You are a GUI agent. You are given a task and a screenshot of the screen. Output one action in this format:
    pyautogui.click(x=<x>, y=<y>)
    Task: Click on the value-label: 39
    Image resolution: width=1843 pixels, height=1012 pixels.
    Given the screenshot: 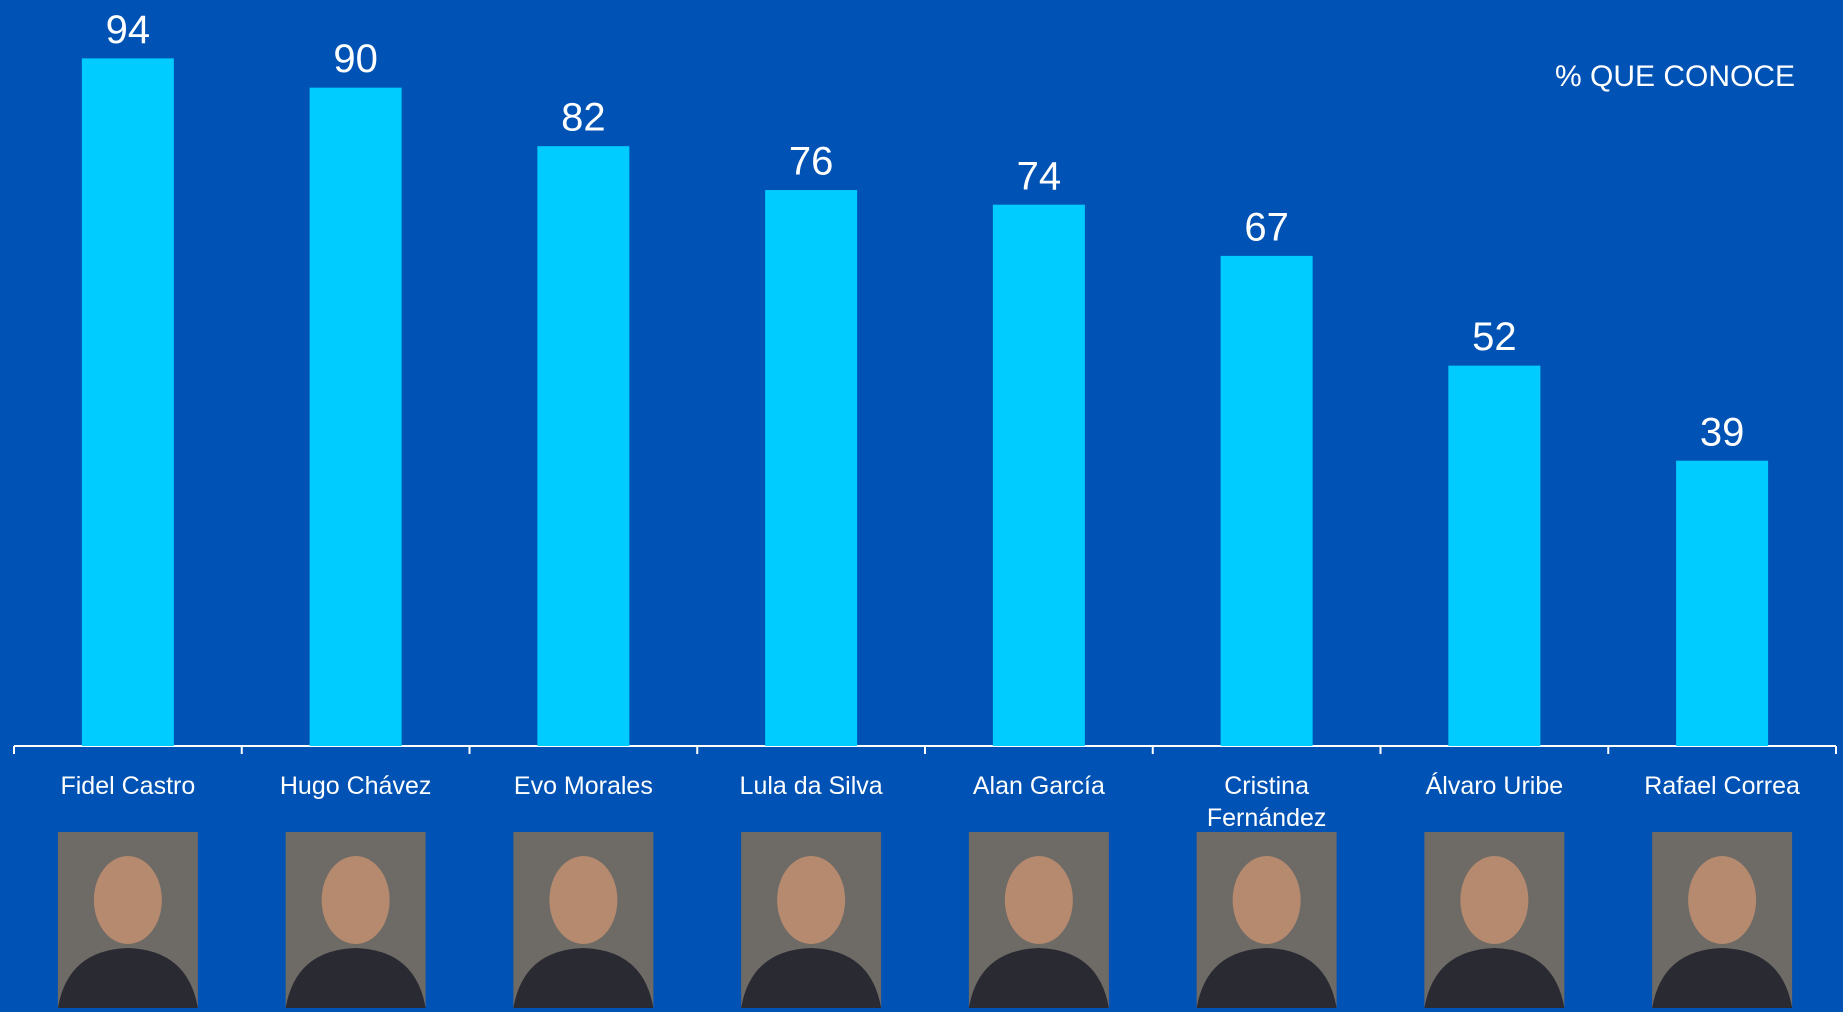 What is the action you would take?
    pyautogui.click(x=1722, y=432)
    